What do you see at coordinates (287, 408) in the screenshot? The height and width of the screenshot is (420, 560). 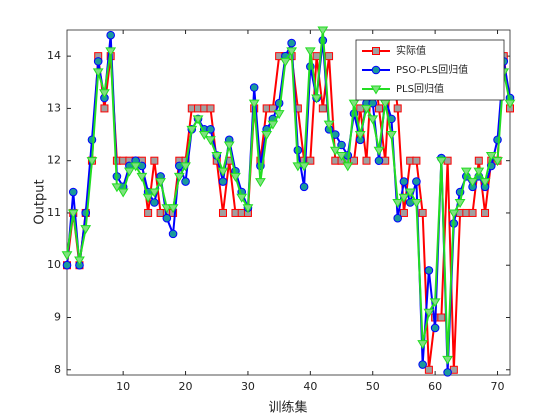 I see `x-axis-label: 训练集` at bounding box center [287, 408].